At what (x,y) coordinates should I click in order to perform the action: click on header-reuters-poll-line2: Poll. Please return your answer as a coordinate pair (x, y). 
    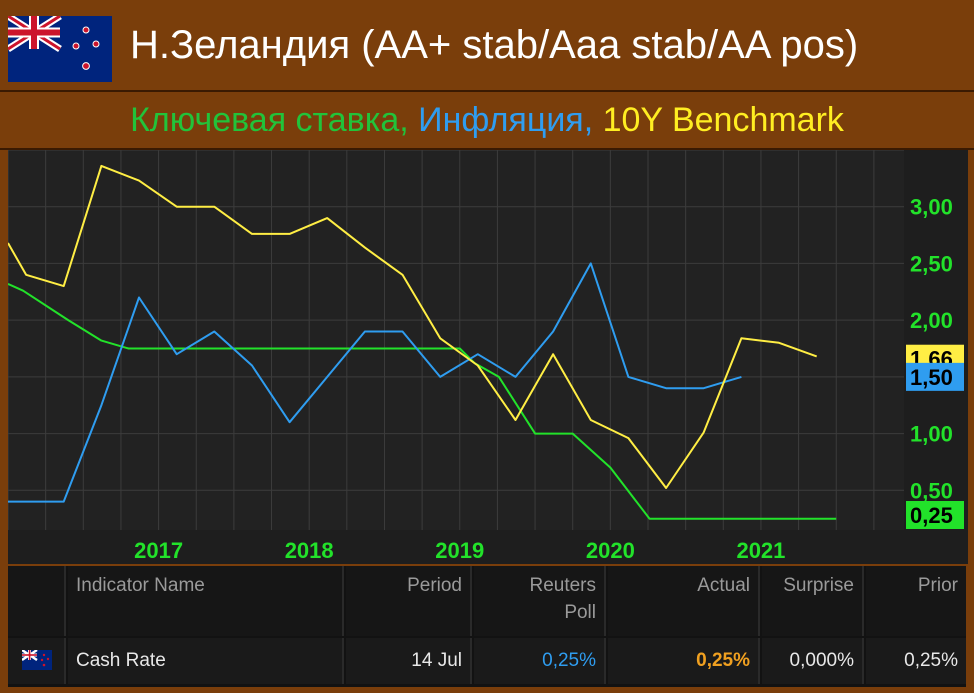
    Looking at the image, I should click on (580, 612).